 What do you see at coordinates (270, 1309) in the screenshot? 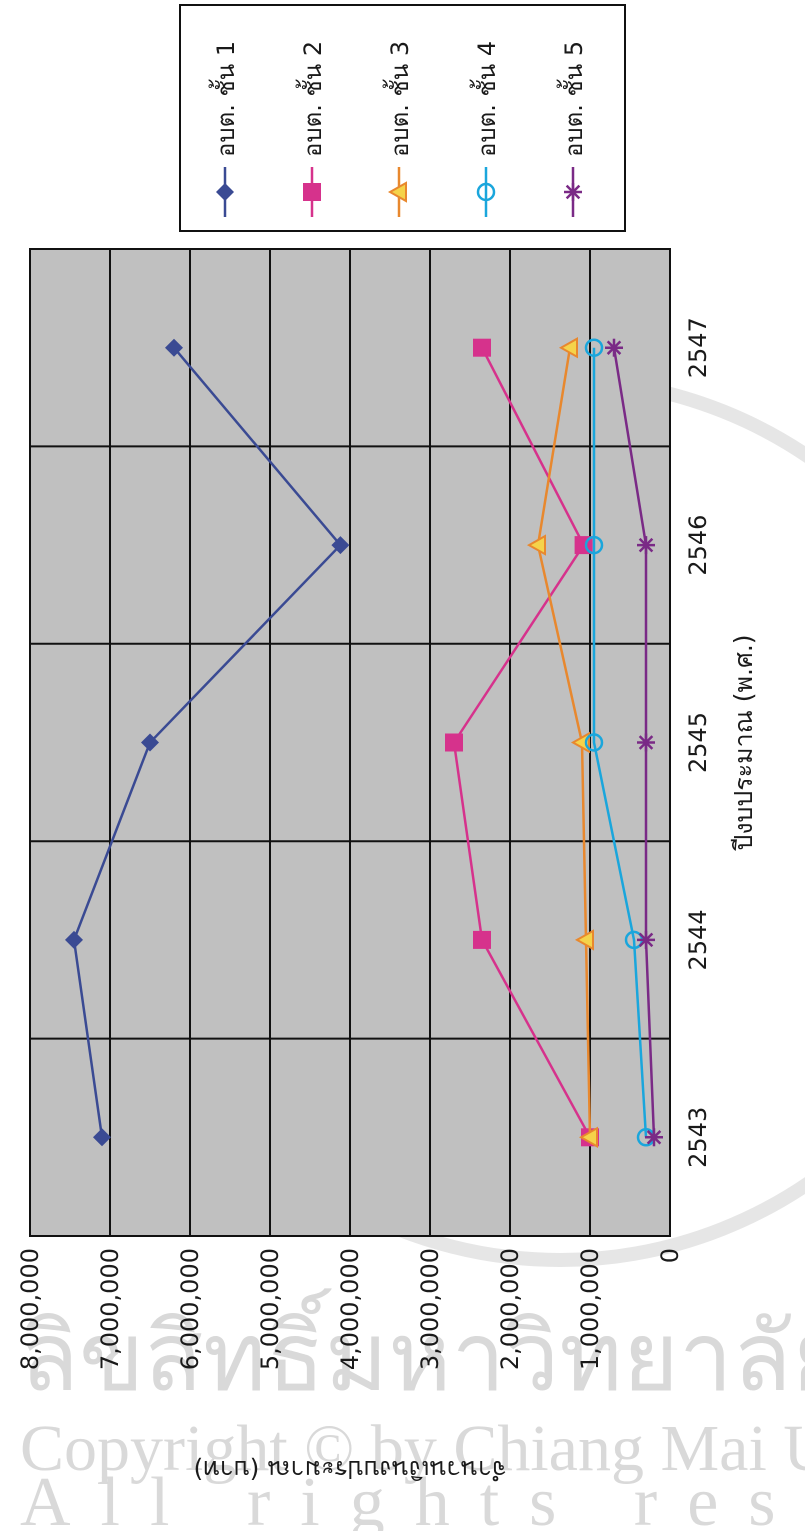
I see `y-tick-label: 5,000,000` at bounding box center [270, 1309].